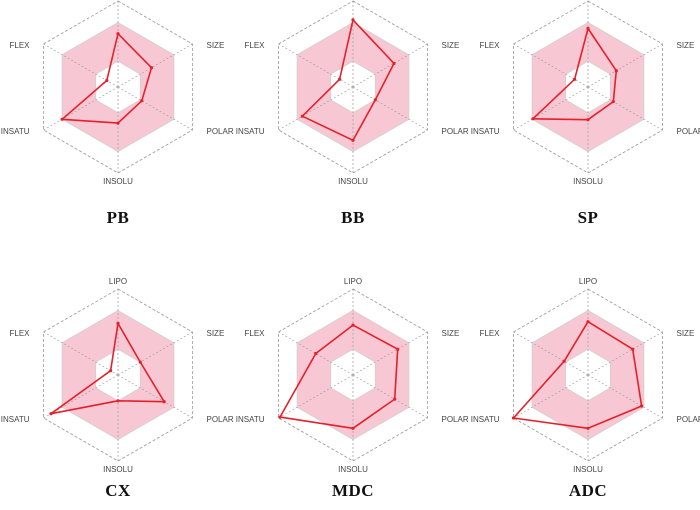 This screenshot has height=510, width=700. I want to click on radar-panel-adc: LIPO SIZE POLAR INSOLU INSATU FLEX ADC, so click(585, 388).